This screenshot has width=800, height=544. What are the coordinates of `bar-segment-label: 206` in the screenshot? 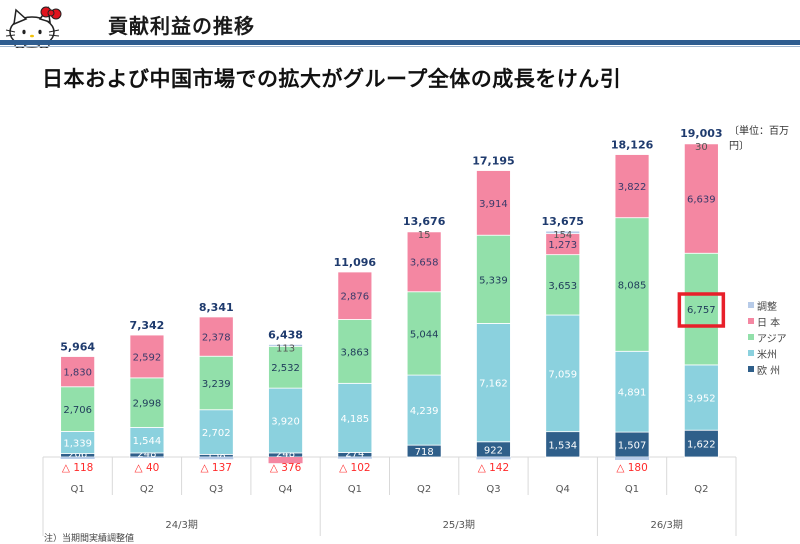 It's located at (77, 455).